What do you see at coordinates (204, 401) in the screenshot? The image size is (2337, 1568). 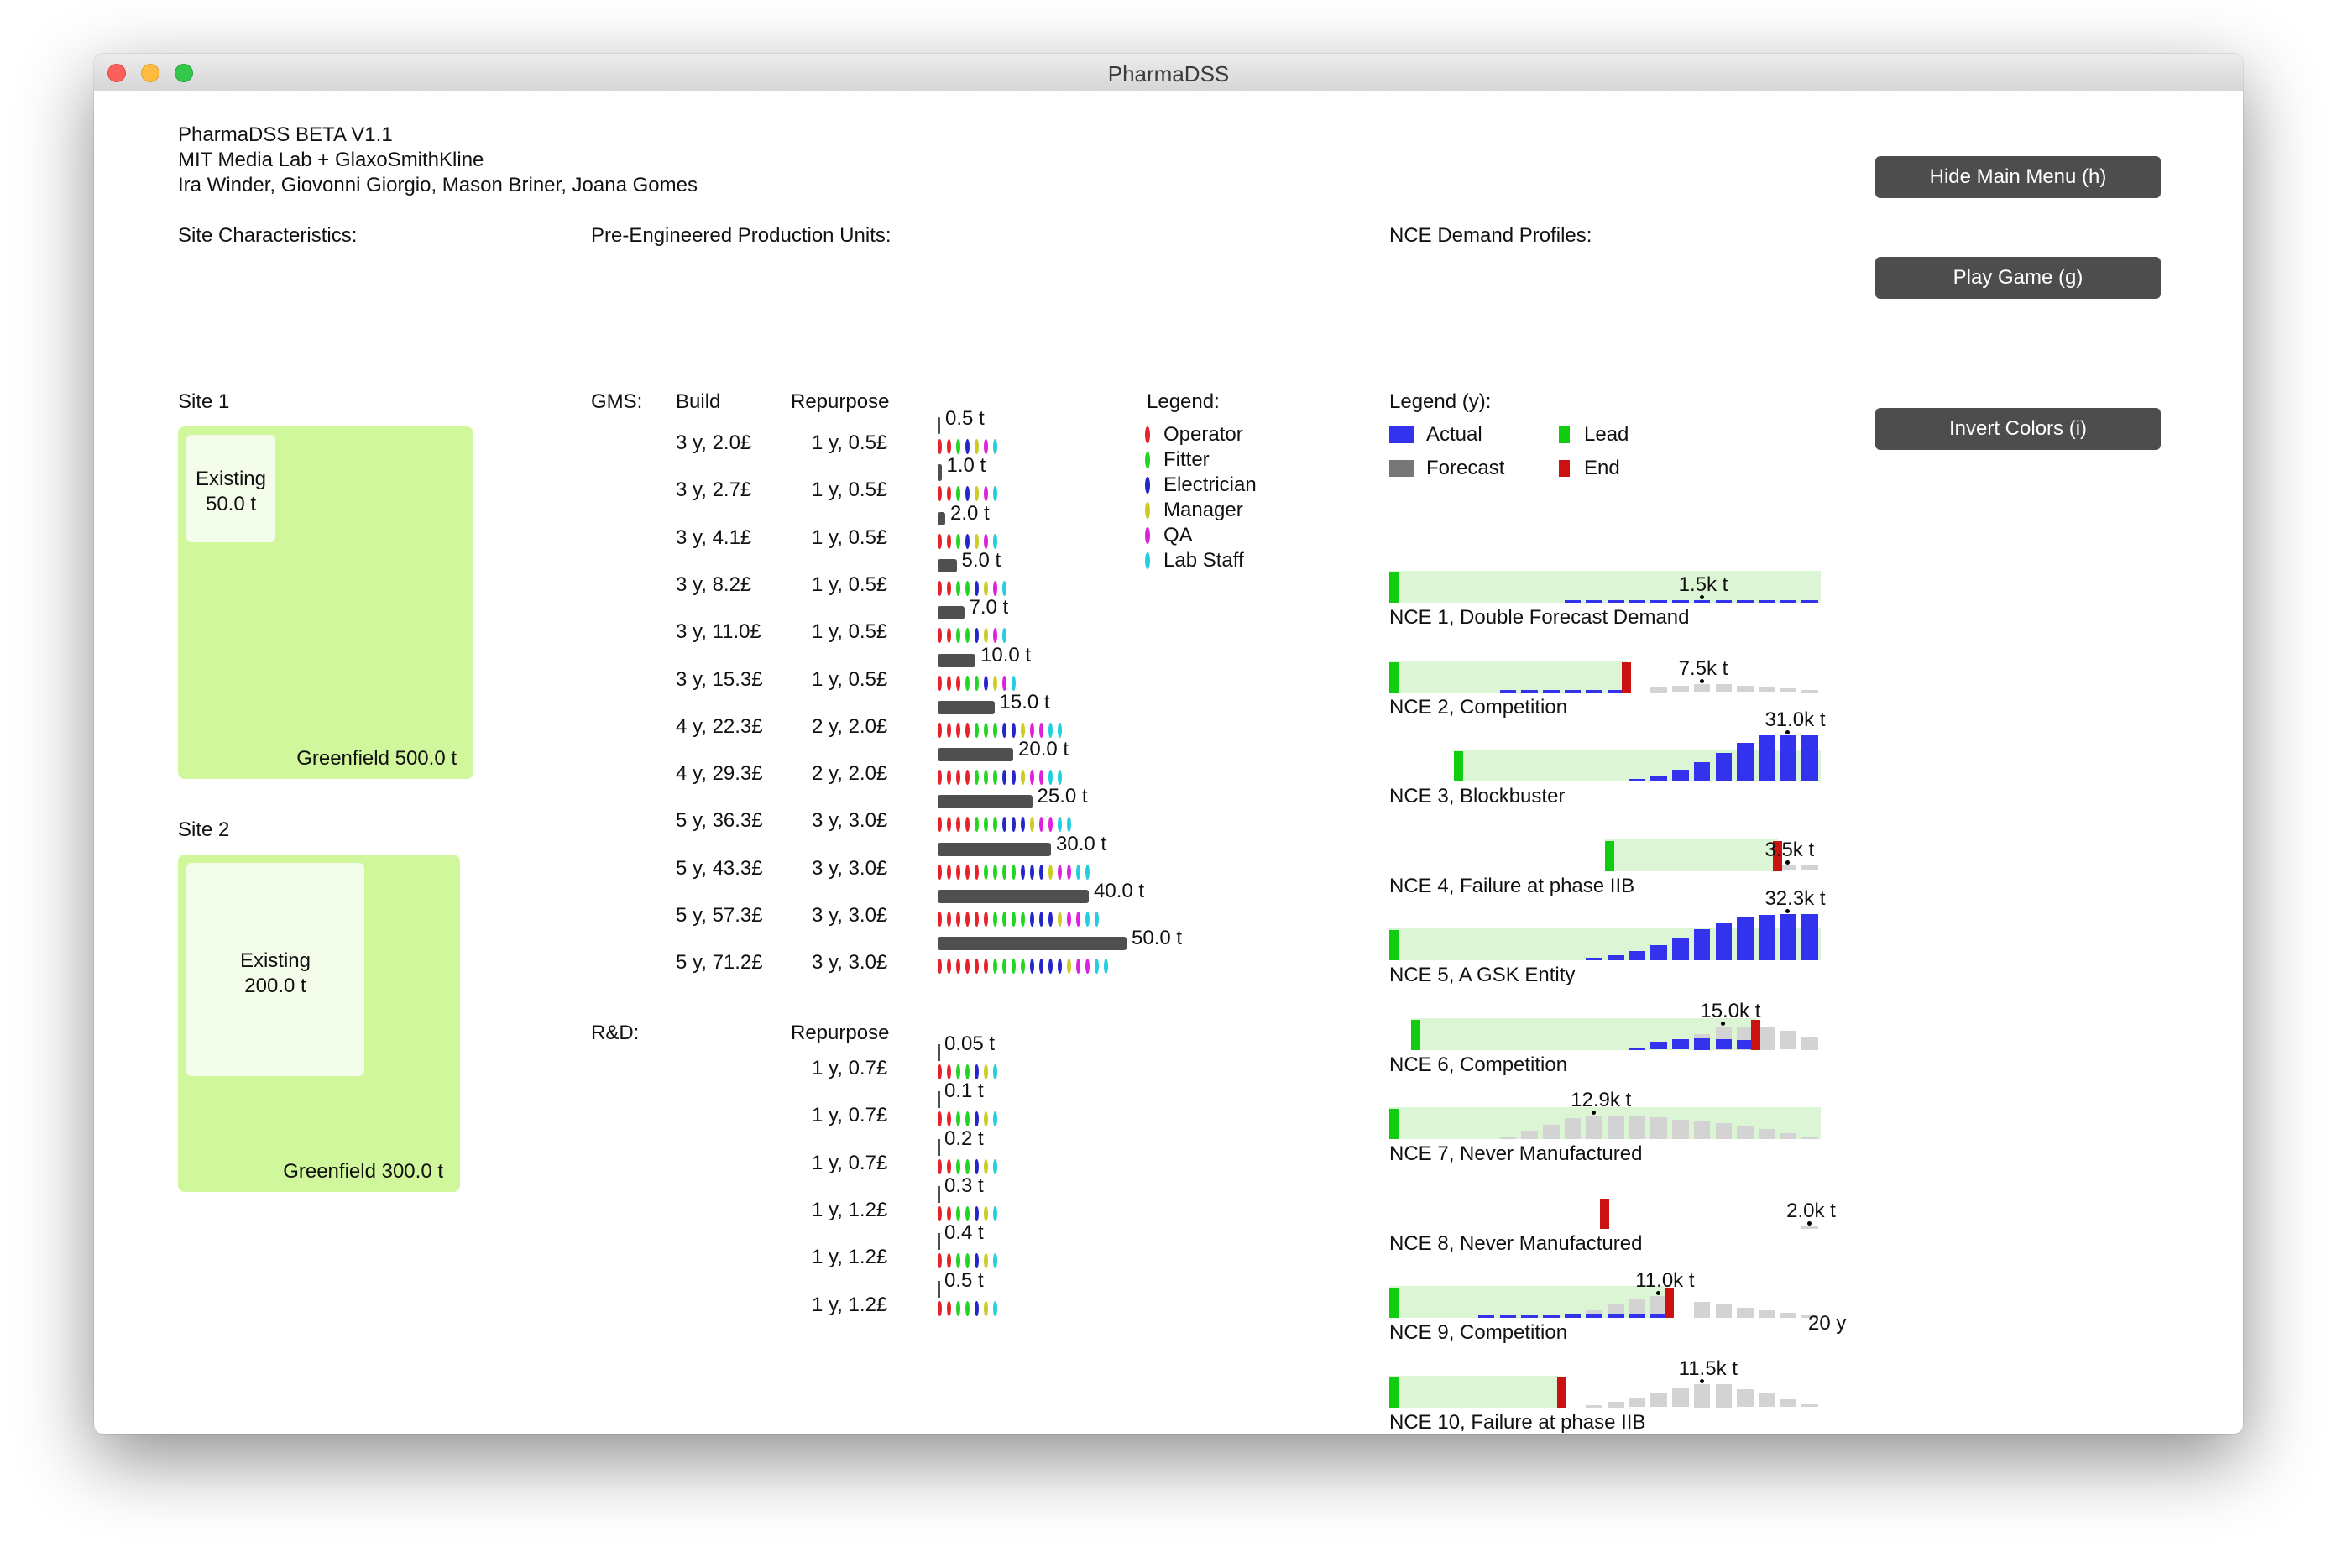 I see `site-1-label: Site 1` at bounding box center [204, 401].